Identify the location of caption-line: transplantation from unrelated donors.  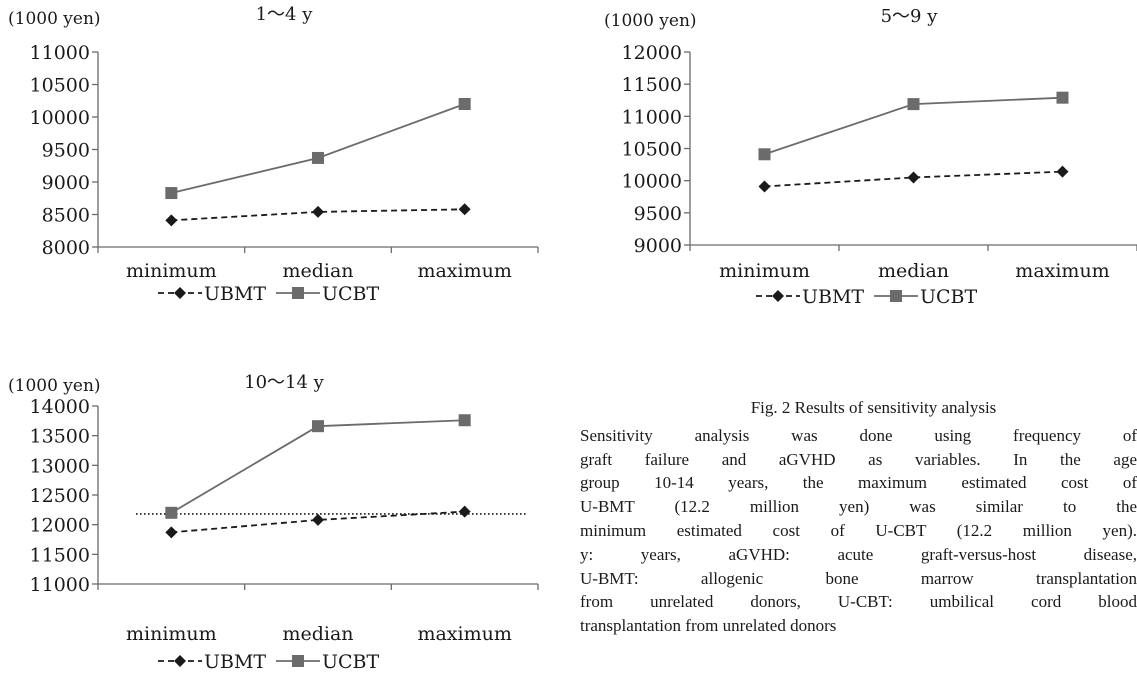
(708, 626).